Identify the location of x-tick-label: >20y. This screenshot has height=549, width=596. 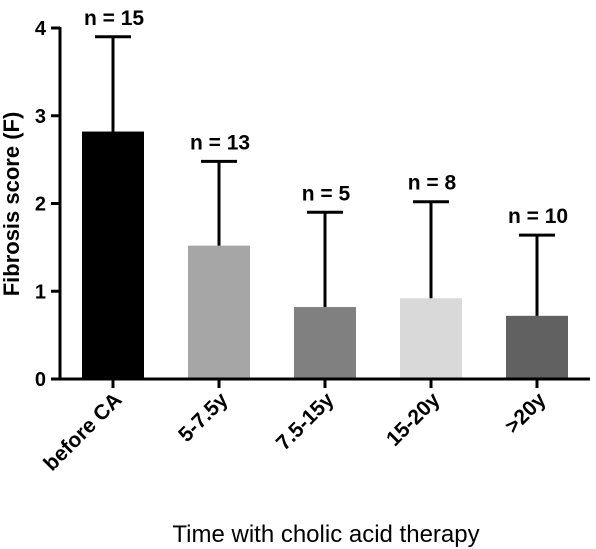
(526, 413).